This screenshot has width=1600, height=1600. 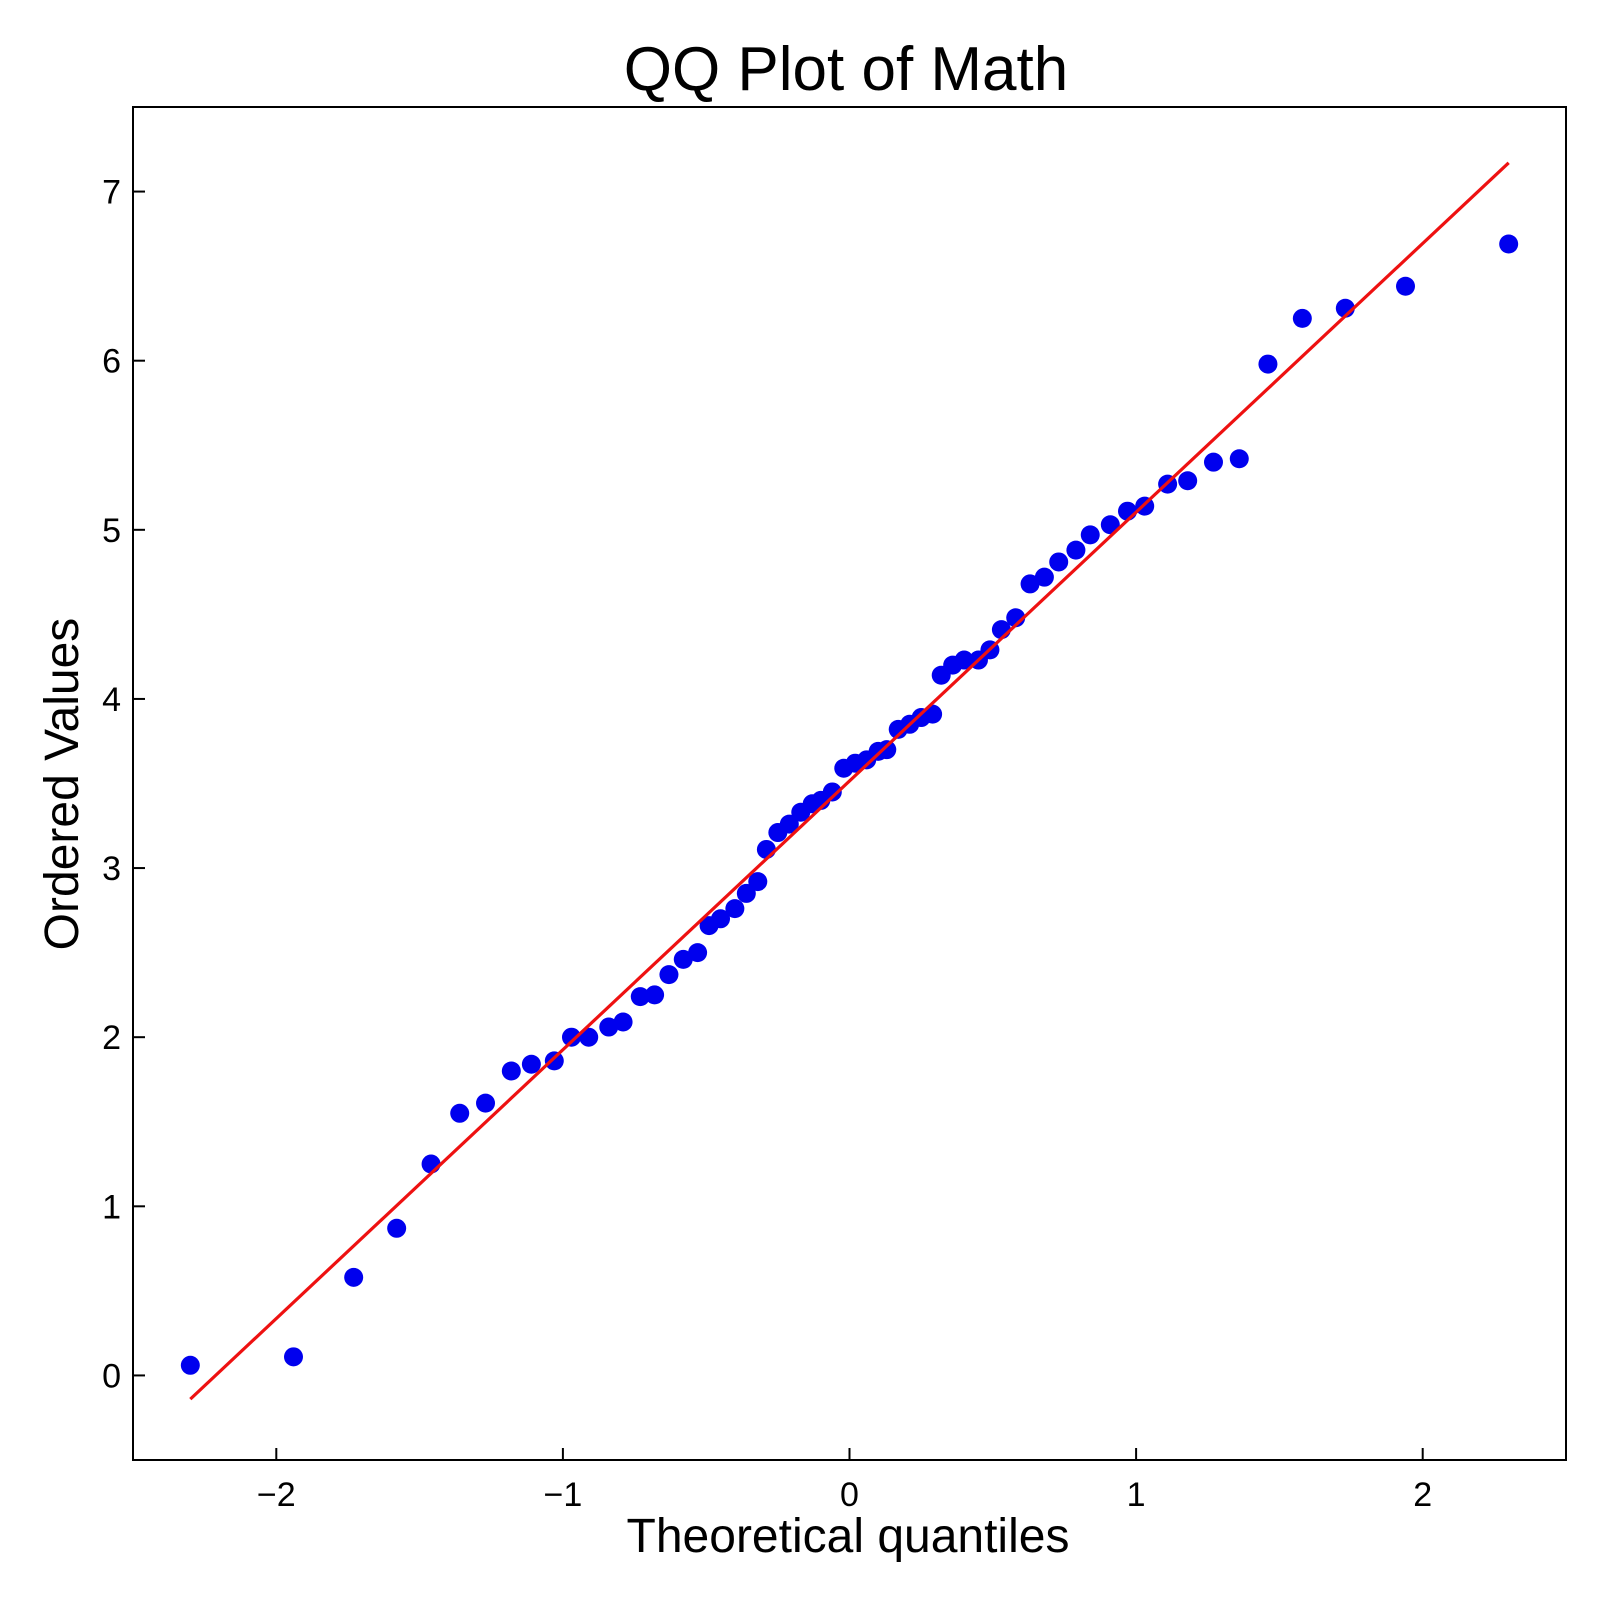 What do you see at coordinates (111, 531) in the screenshot?
I see `y-tick-label: 5` at bounding box center [111, 531].